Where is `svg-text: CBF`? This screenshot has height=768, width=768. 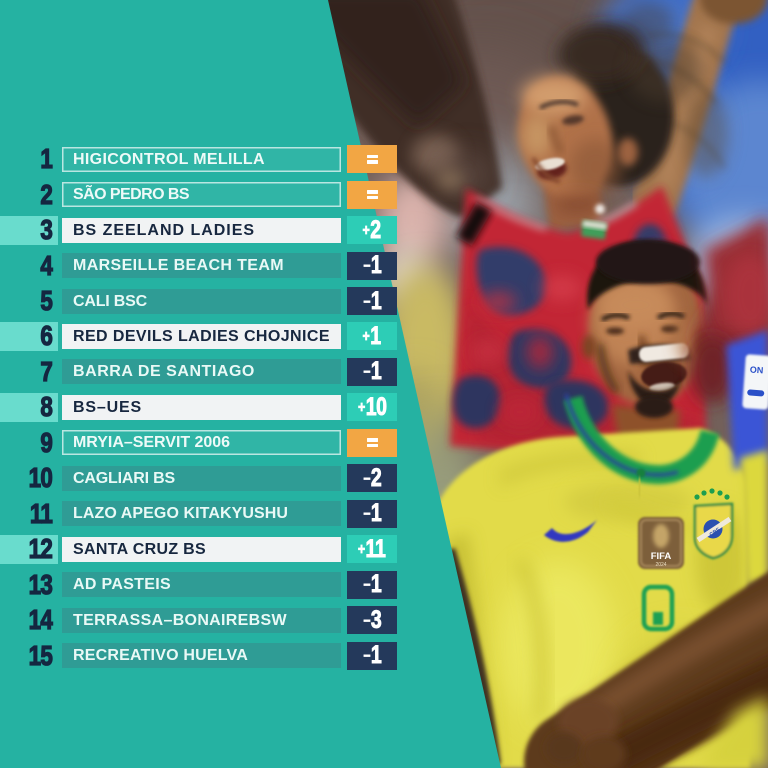
svg-text: CBF is located at coordinates (715, 533).